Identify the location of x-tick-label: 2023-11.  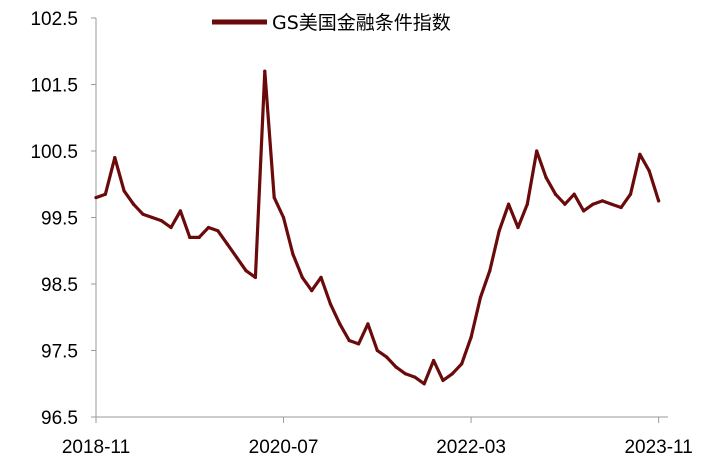
(658, 447).